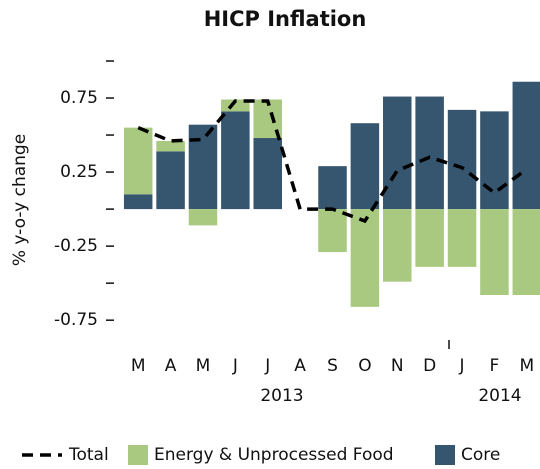 The height and width of the screenshot is (469, 540). I want to click on x-tick-label: N, so click(397, 366).